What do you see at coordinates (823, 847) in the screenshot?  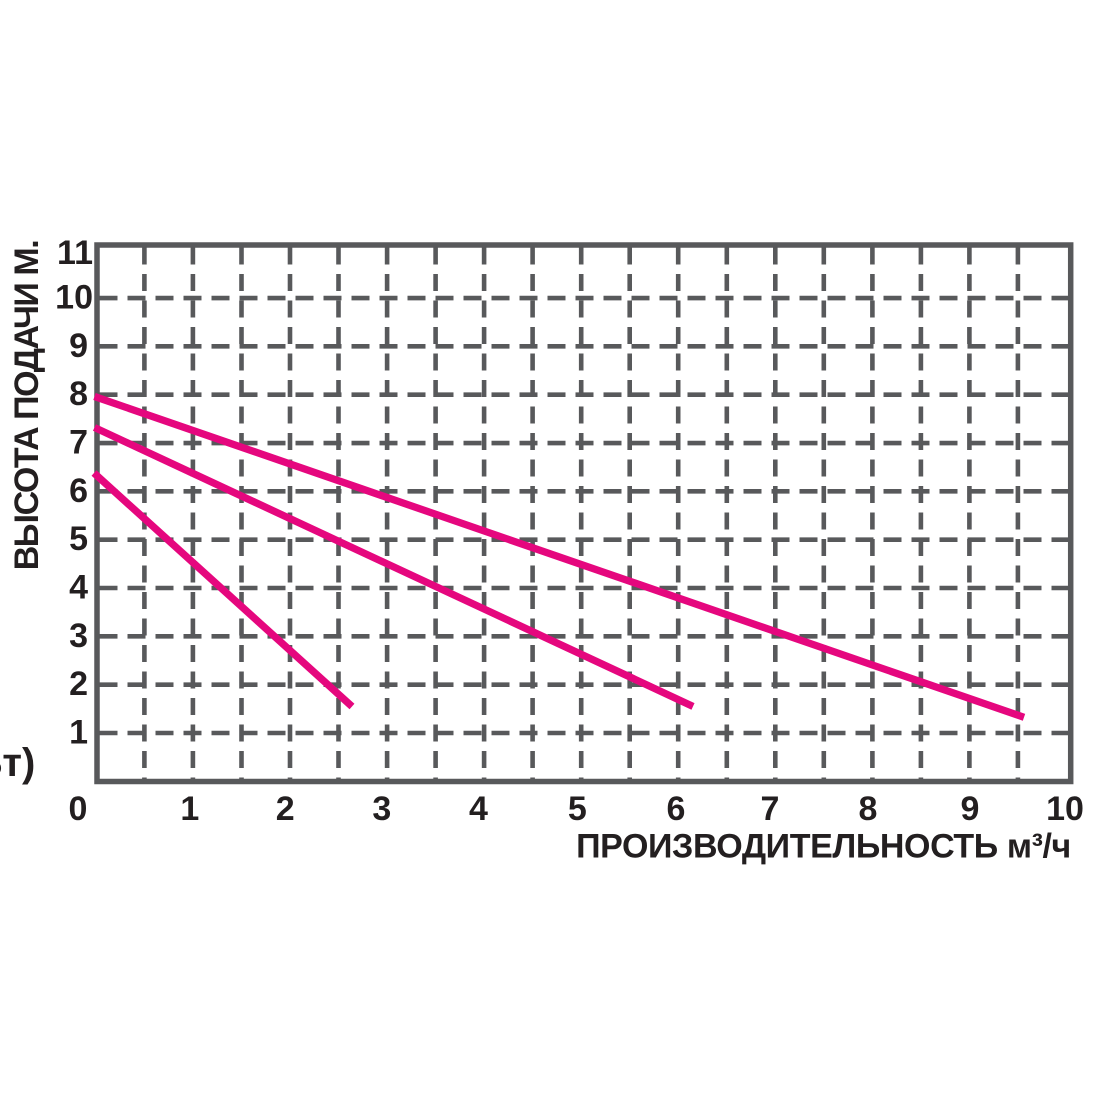 I see `svg-text: ПРОИЗВОДИТЕЛЬНОСТЬ м³/ч` at bounding box center [823, 847].